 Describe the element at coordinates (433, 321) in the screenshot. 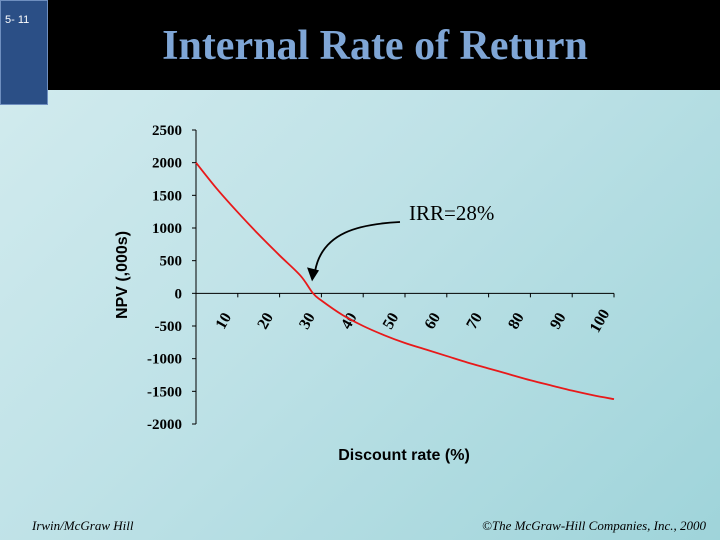

I see `x-tick-label: 60` at that location.